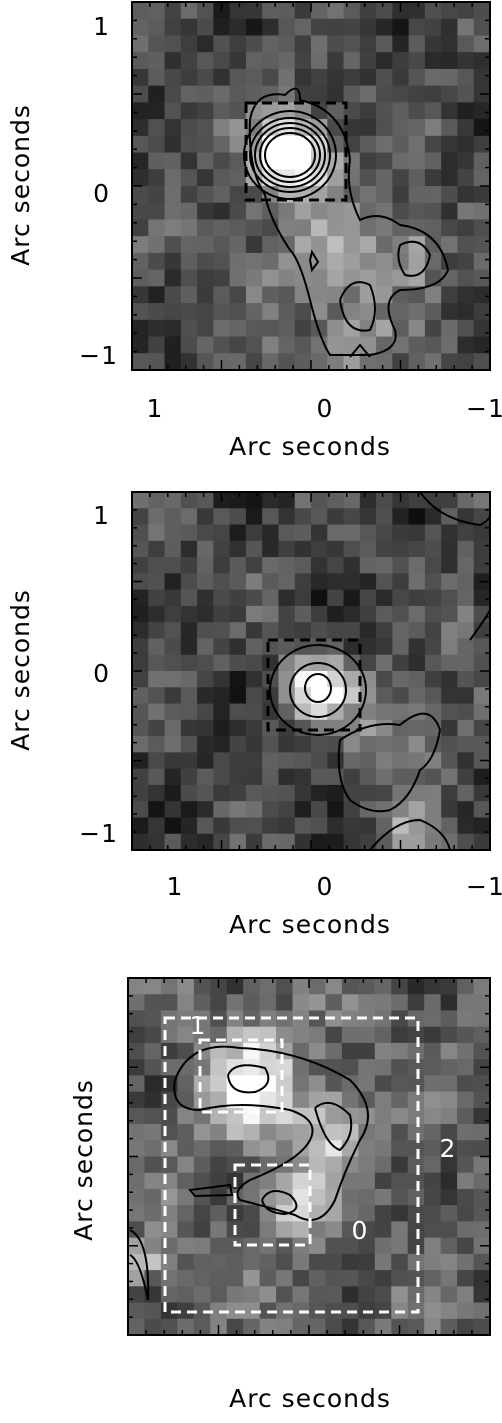 Image resolution: width=502 pixels, height=1423 pixels. I want to click on region-box, so click(241, 1076).